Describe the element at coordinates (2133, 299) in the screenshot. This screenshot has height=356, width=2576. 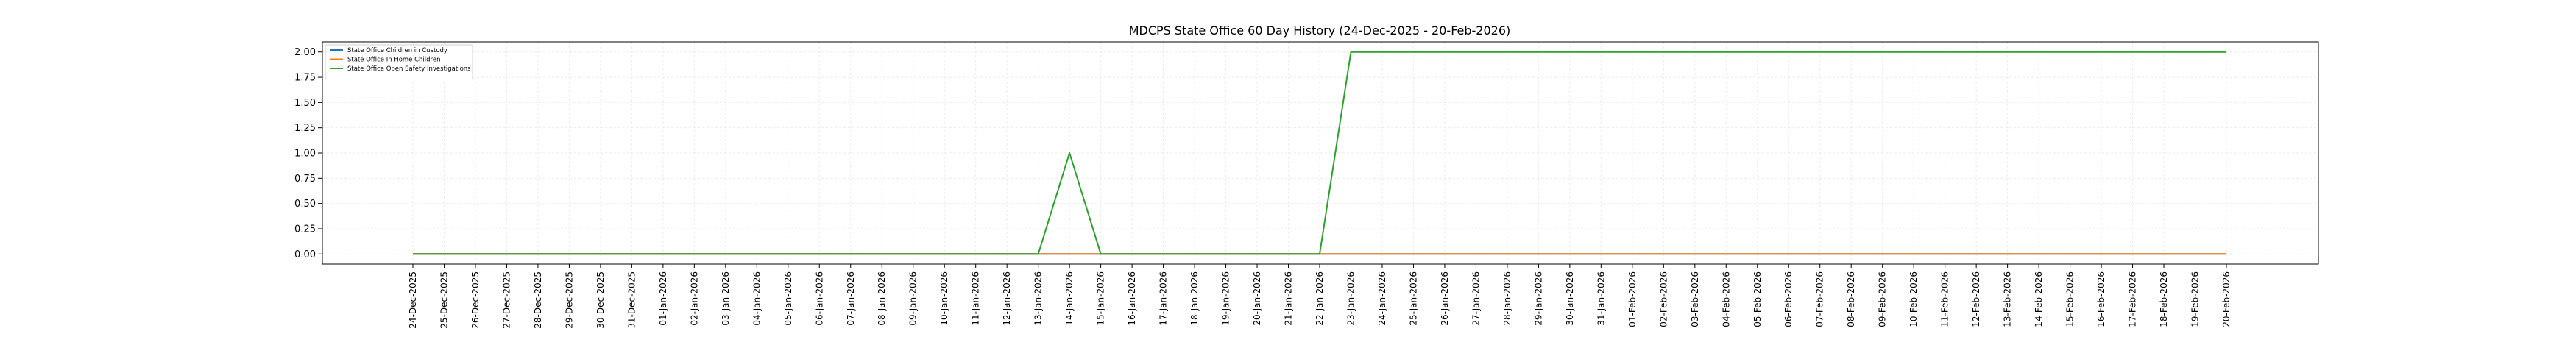
I see `x-tick-label: 17-Feb-2026` at that location.